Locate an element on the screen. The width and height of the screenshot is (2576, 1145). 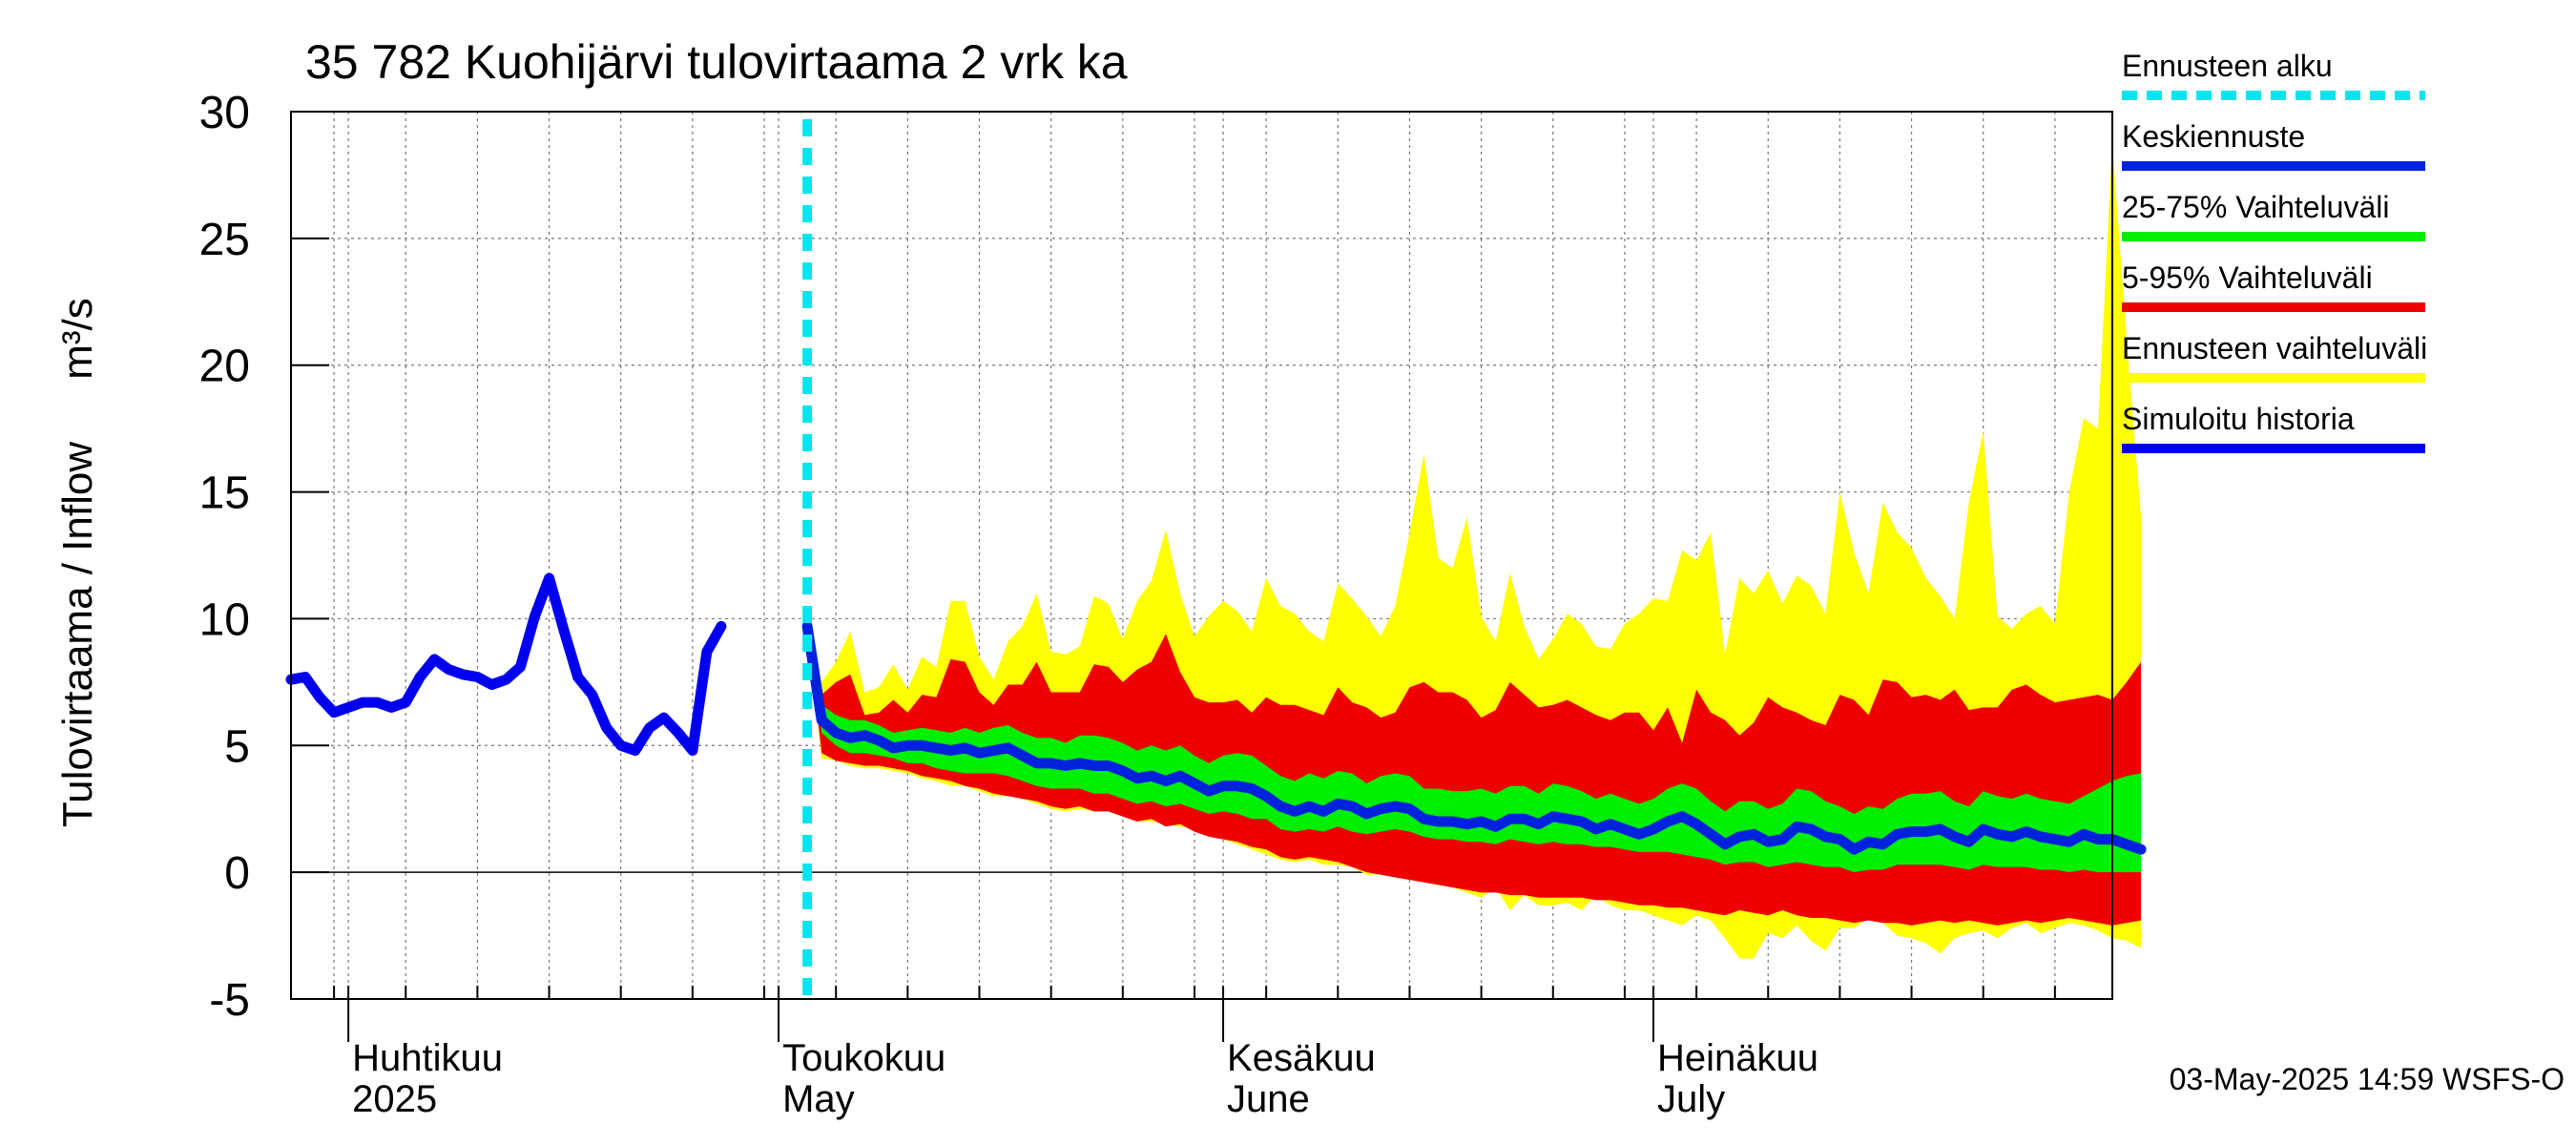
simulated-history-line is located at coordinates (506, 665).